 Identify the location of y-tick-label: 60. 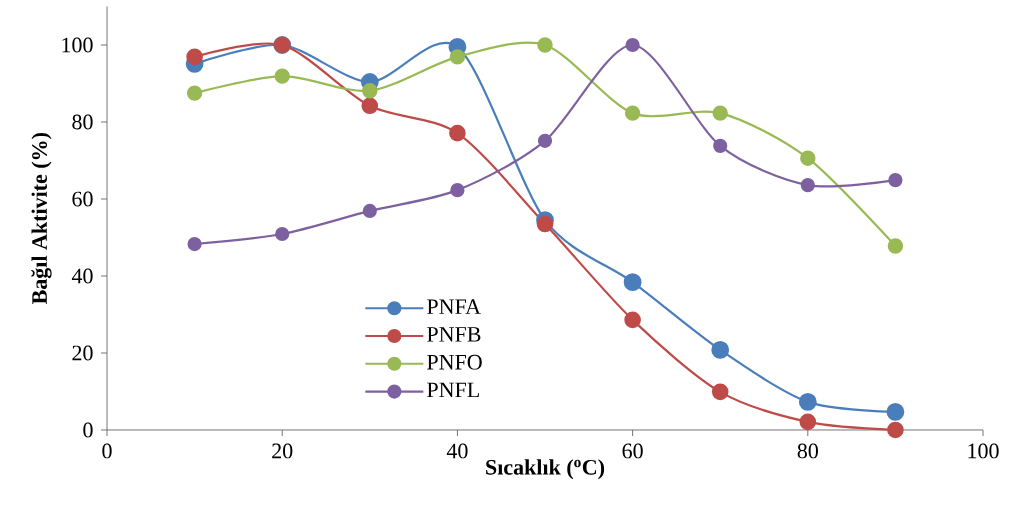
(82, 199).